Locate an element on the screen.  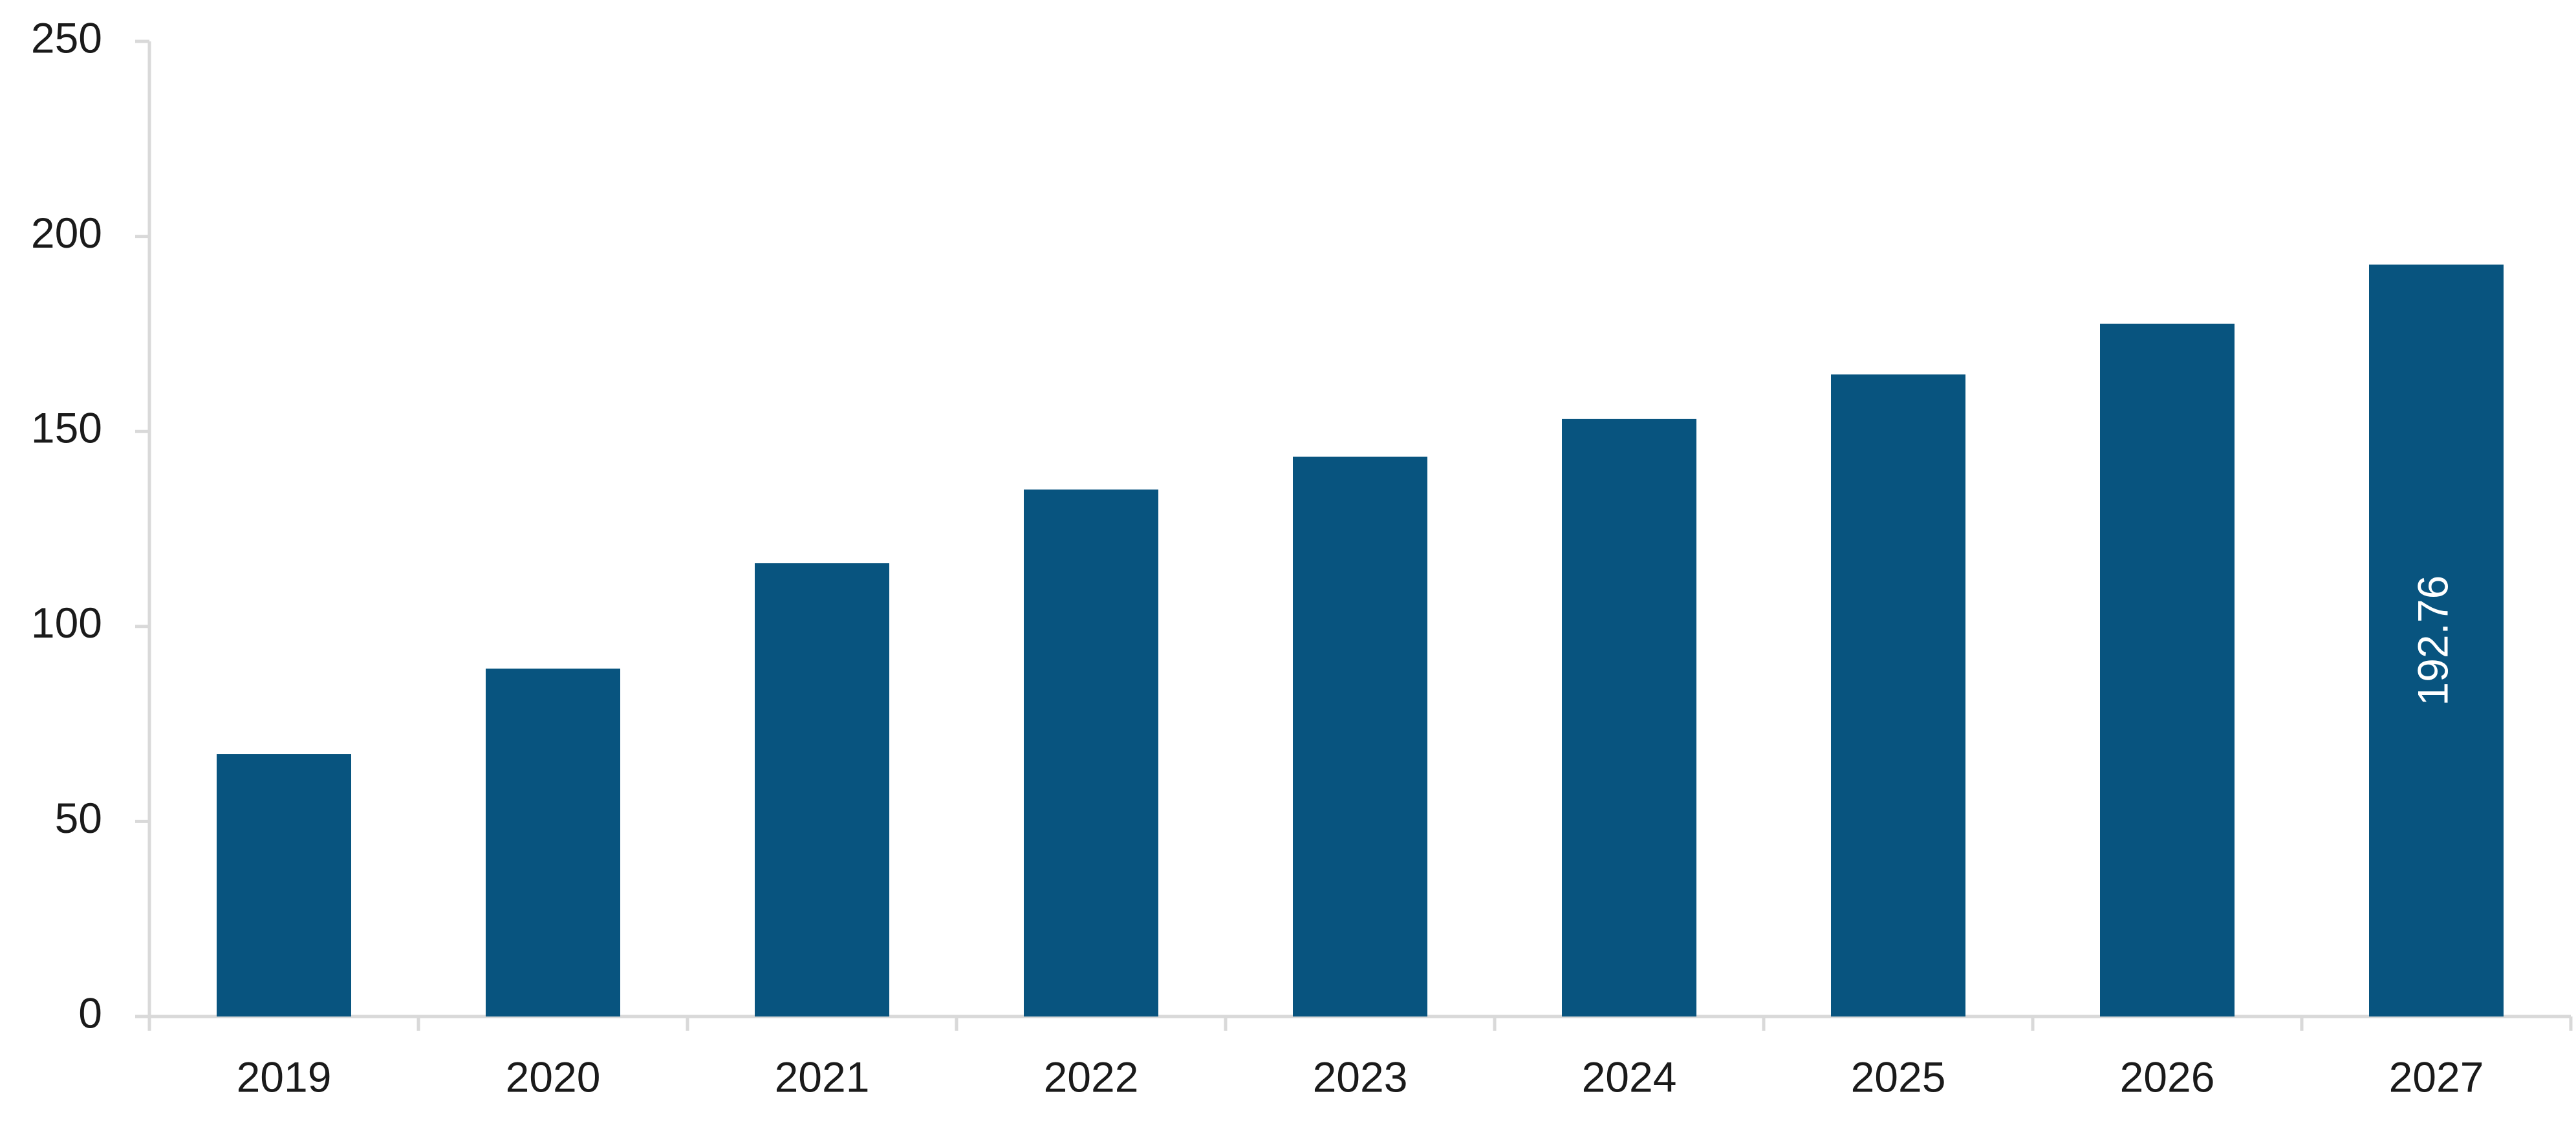
x-tick-label: 2020 is located at coordinates (553, 1077).